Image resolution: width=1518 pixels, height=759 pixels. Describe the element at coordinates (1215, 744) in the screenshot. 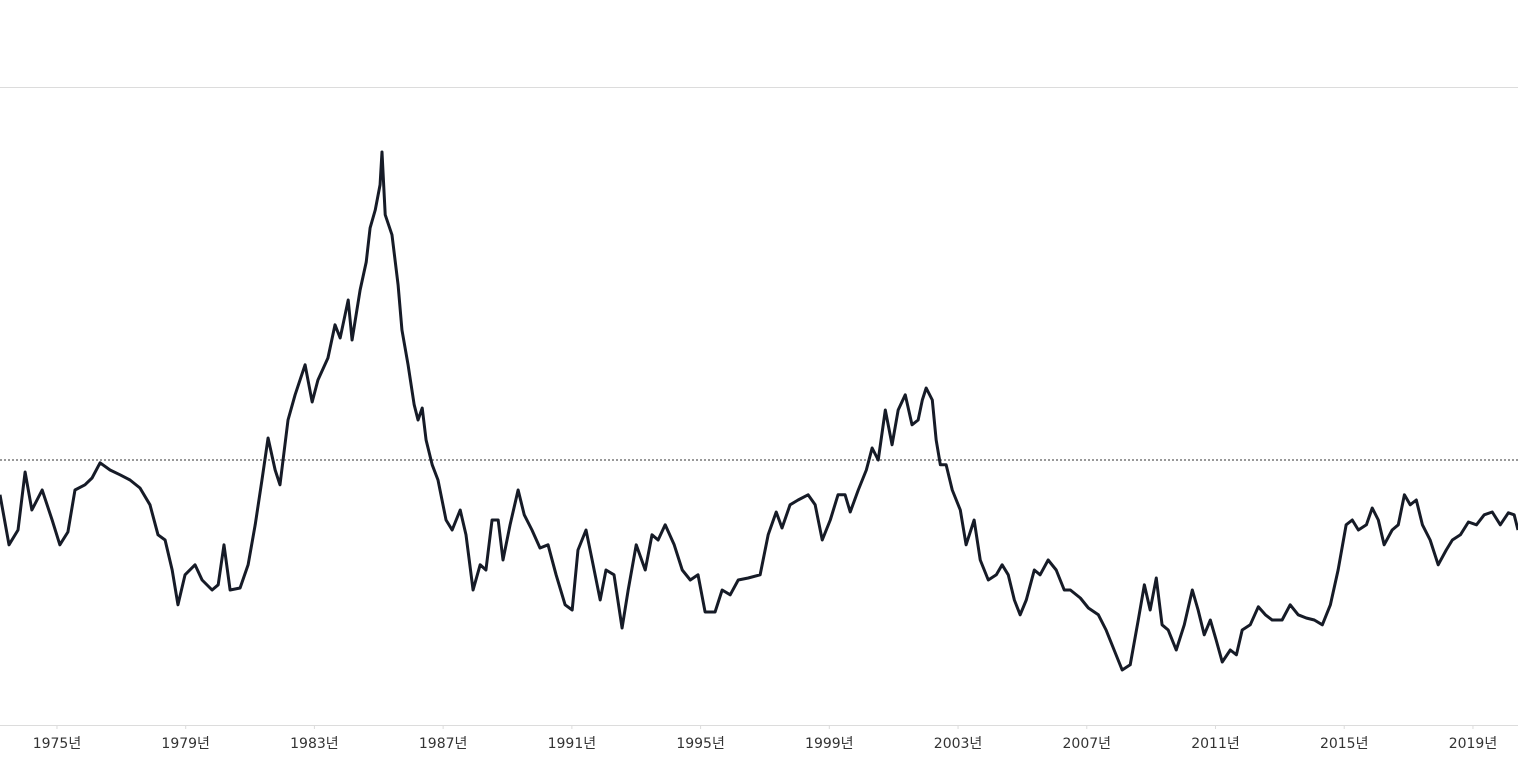

I see `x-tick-label: 2011년` at that location.